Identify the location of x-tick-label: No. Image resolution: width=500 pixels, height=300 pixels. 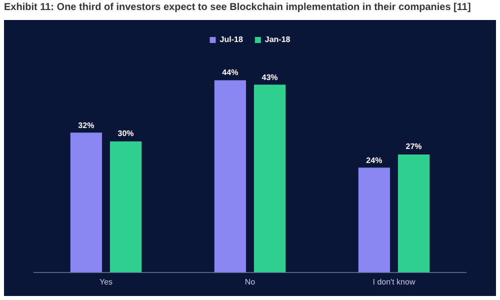
(250, 281).